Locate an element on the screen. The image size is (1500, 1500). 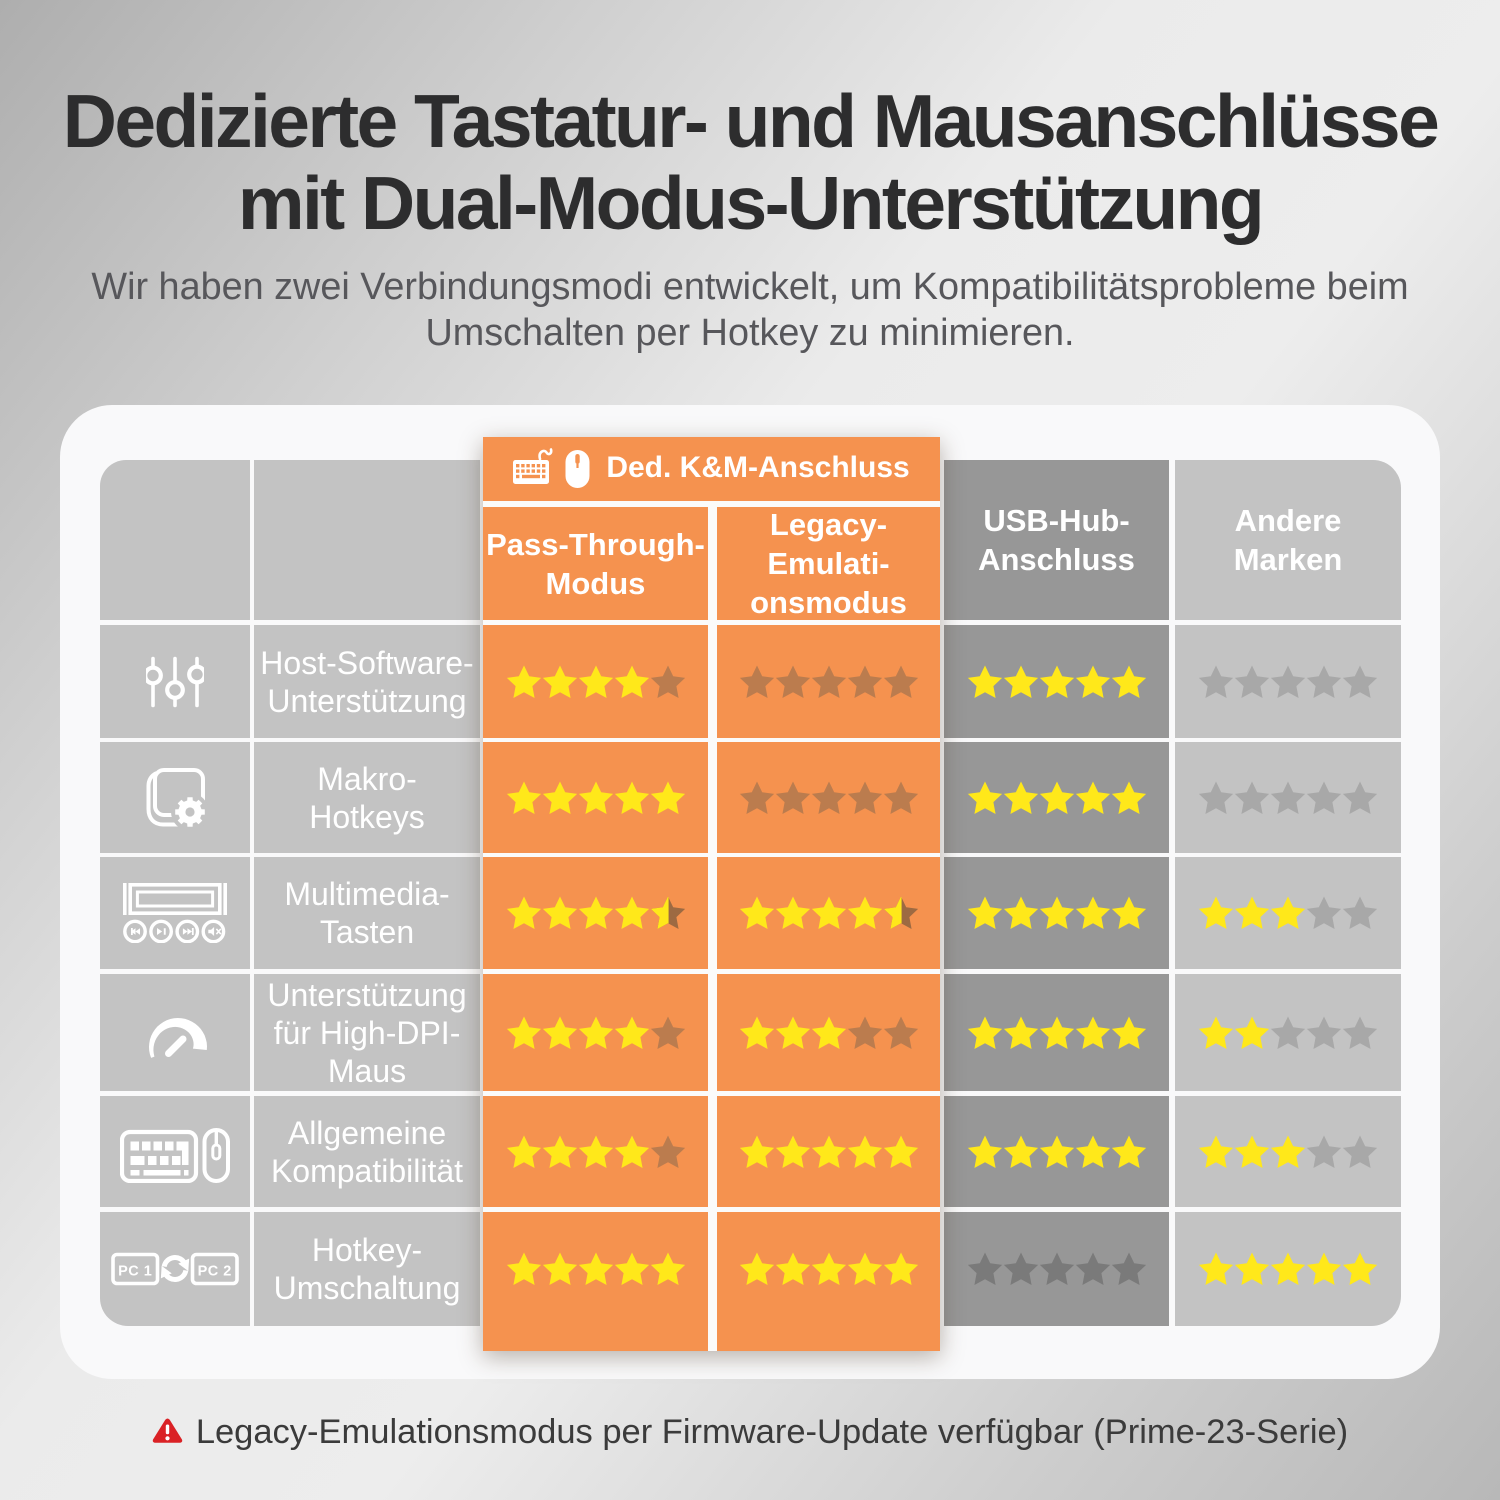
svg-text: PC 1 is located at coordinates (135, 1272).